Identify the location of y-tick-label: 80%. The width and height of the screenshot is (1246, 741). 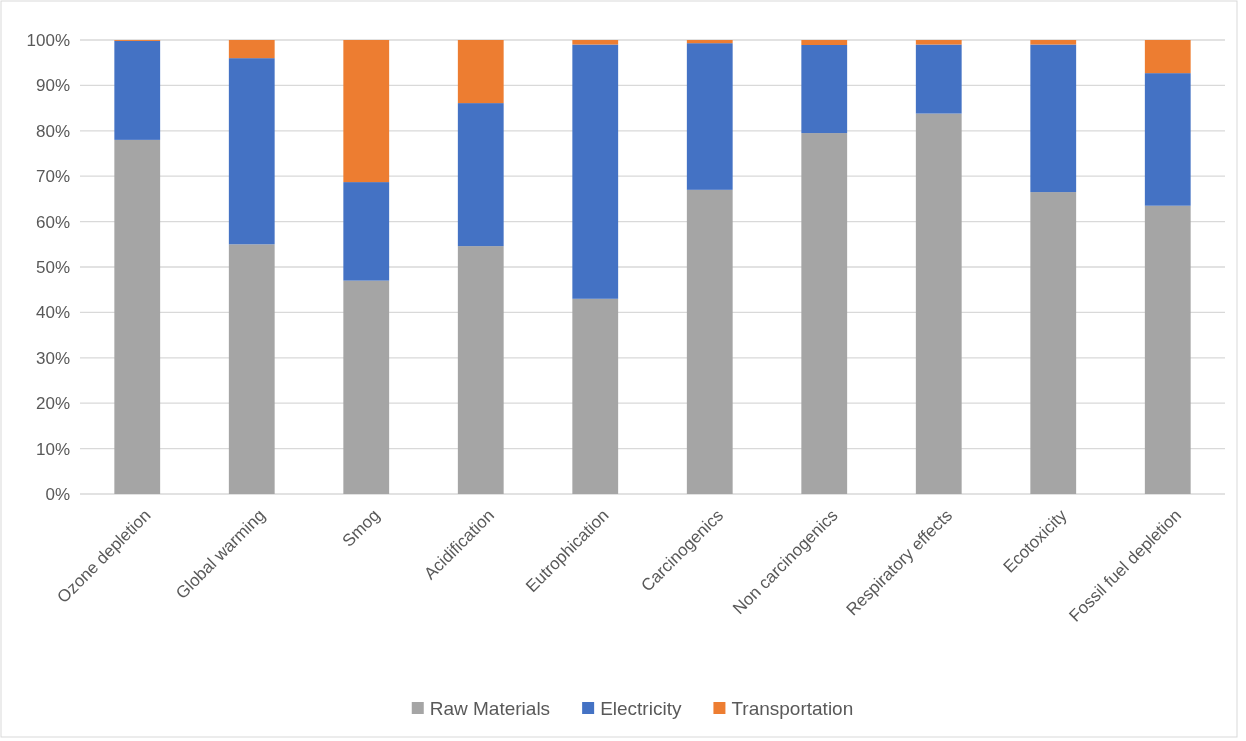
(52, 131).